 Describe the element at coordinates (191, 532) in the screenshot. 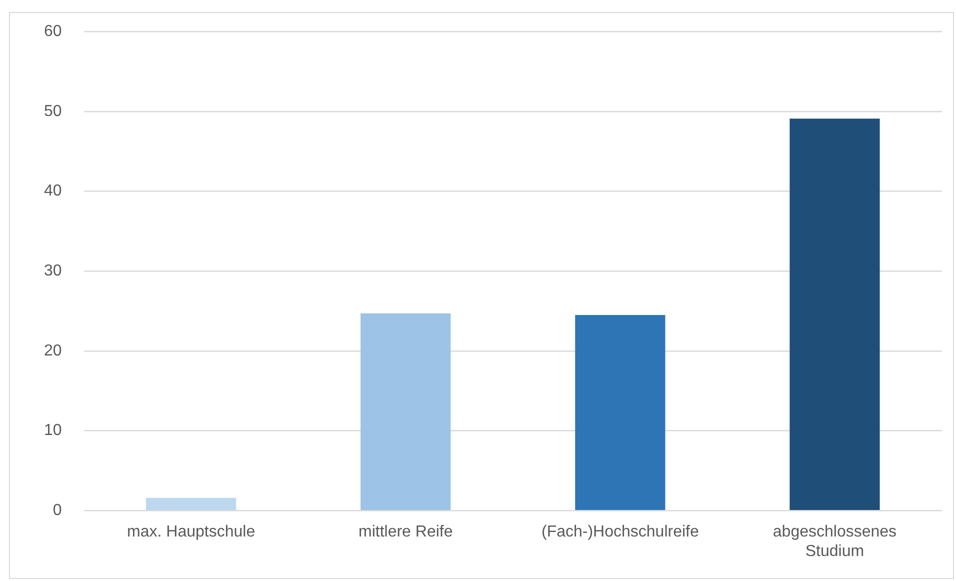

I see `x-tick-label: max. Hauptschule` at that location.